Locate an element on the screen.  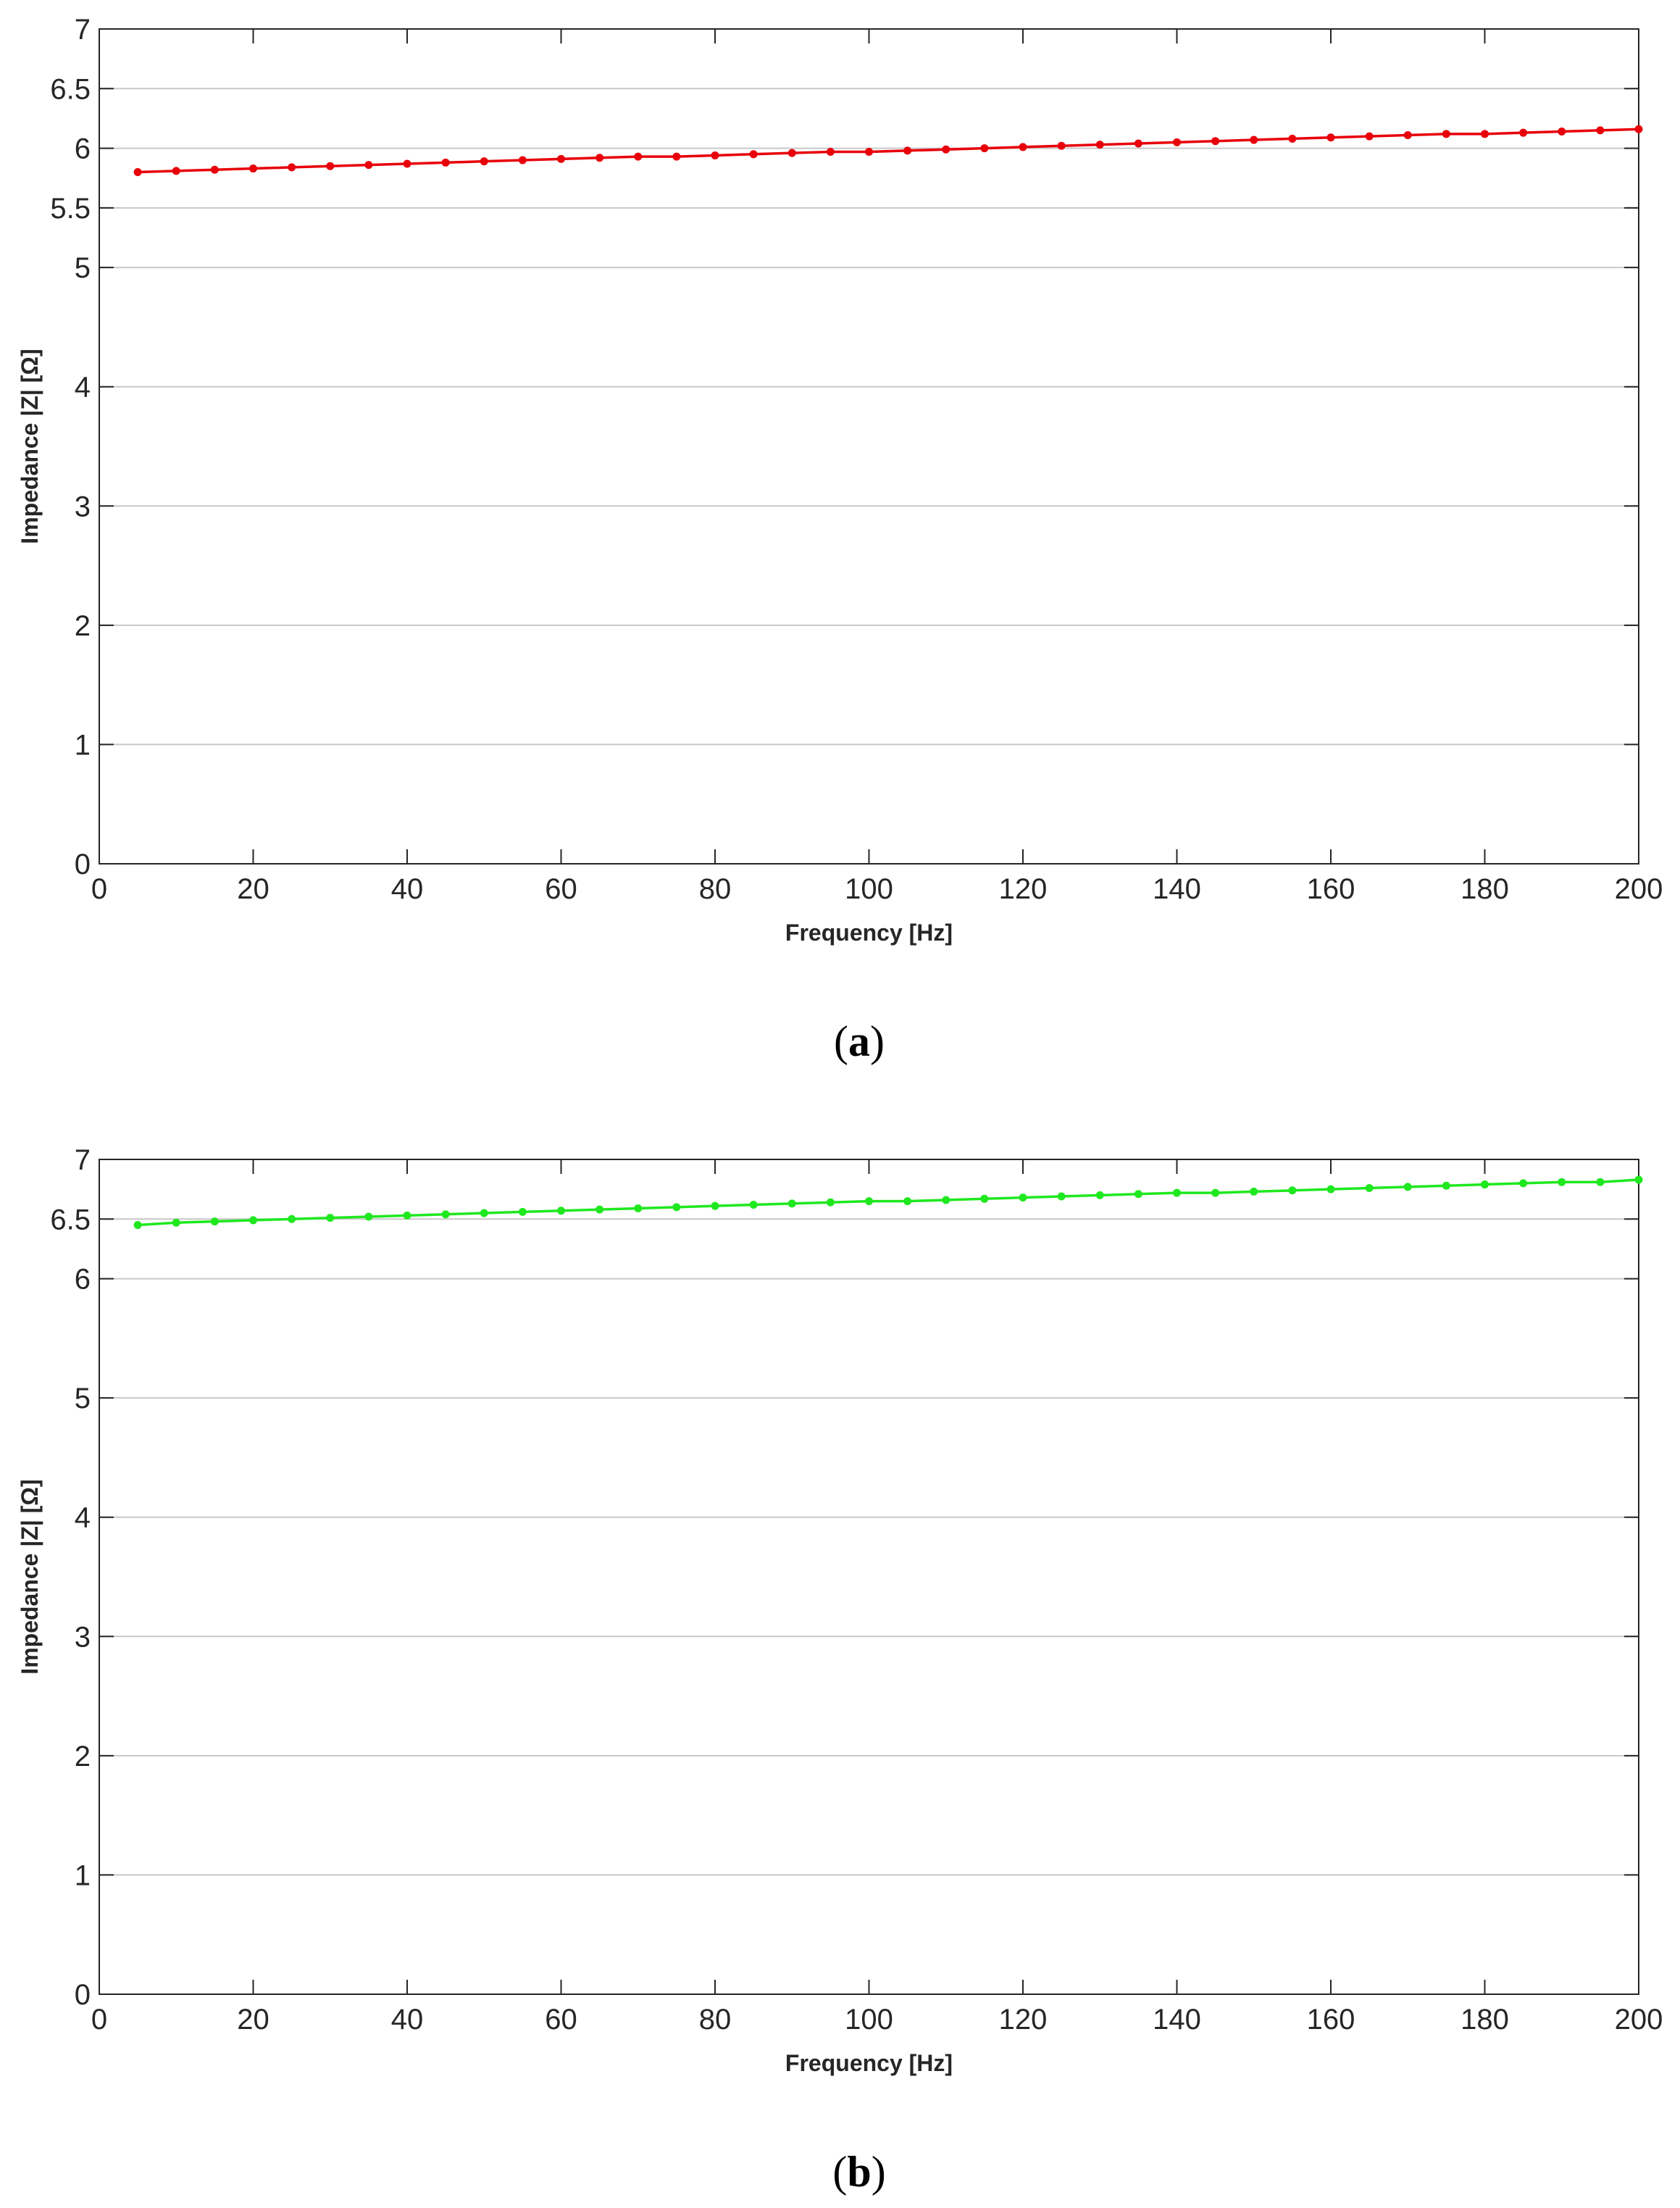
caption-open: ( is located at coordinates (841, 1041).